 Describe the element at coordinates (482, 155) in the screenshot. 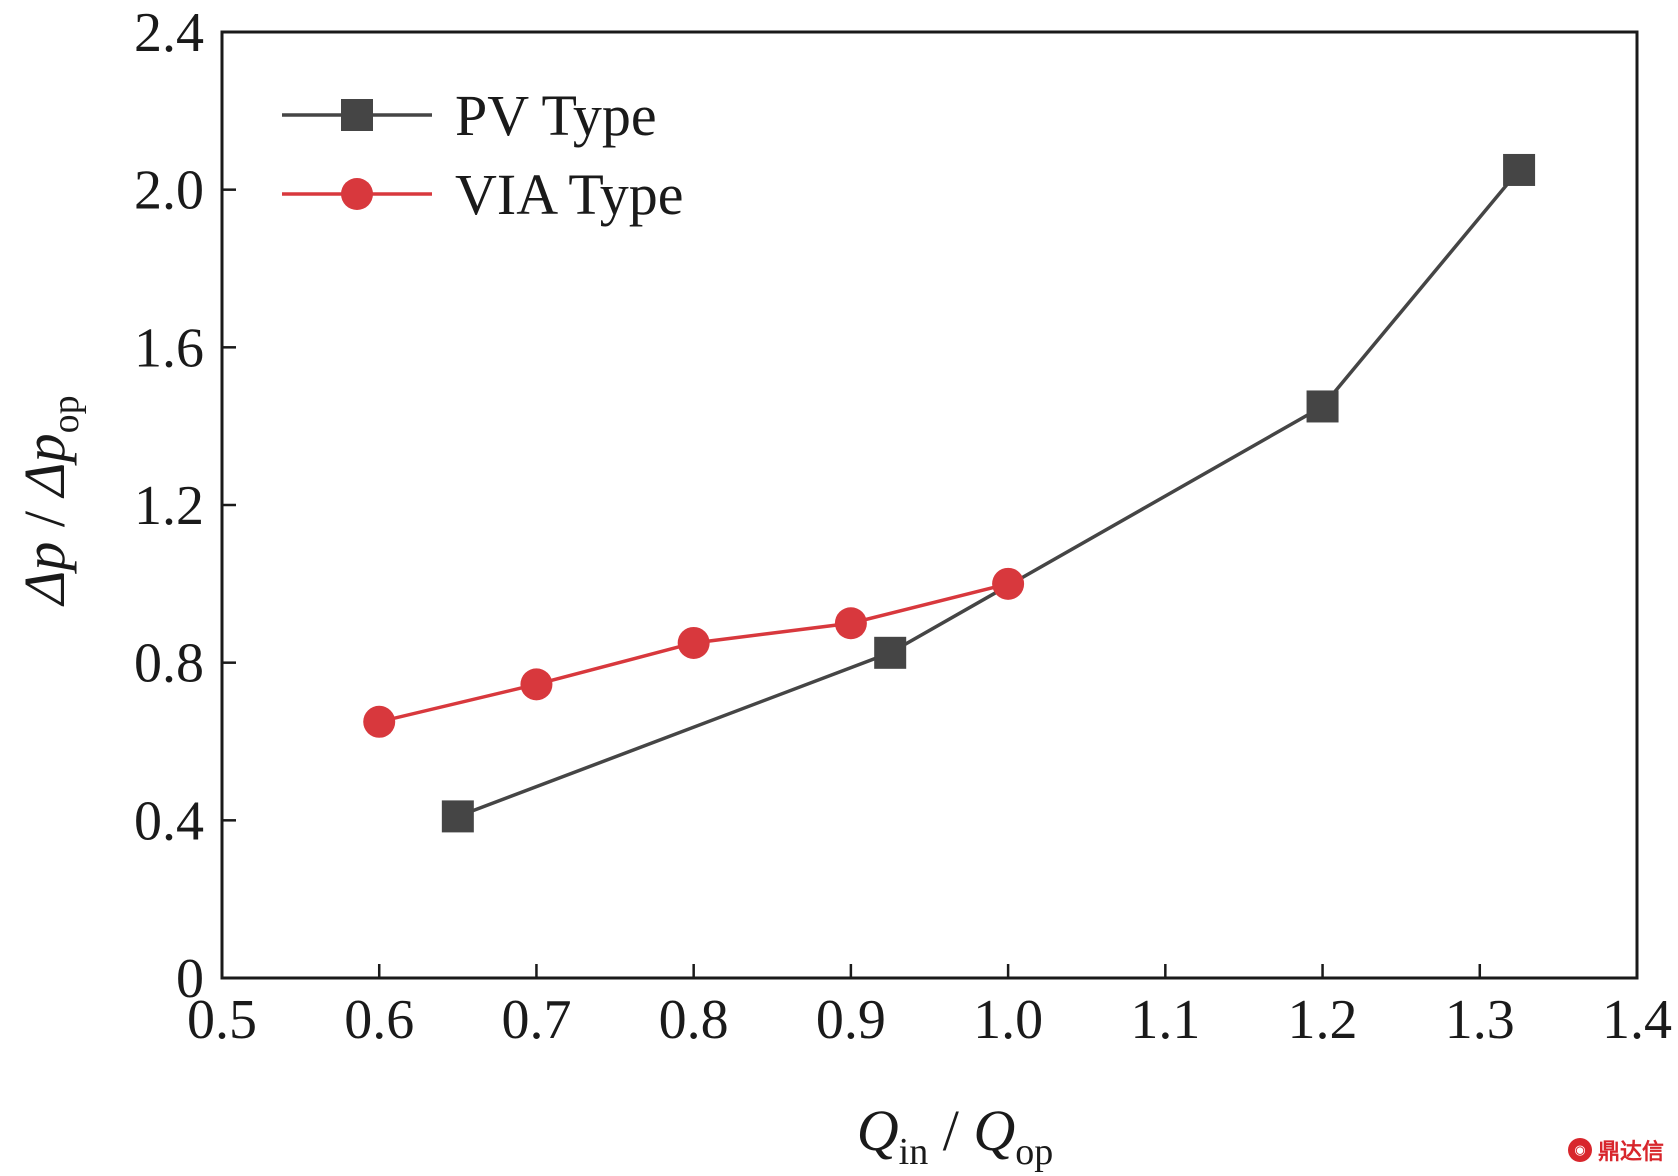

I see `legend: PV Type VIA Type` at that location.